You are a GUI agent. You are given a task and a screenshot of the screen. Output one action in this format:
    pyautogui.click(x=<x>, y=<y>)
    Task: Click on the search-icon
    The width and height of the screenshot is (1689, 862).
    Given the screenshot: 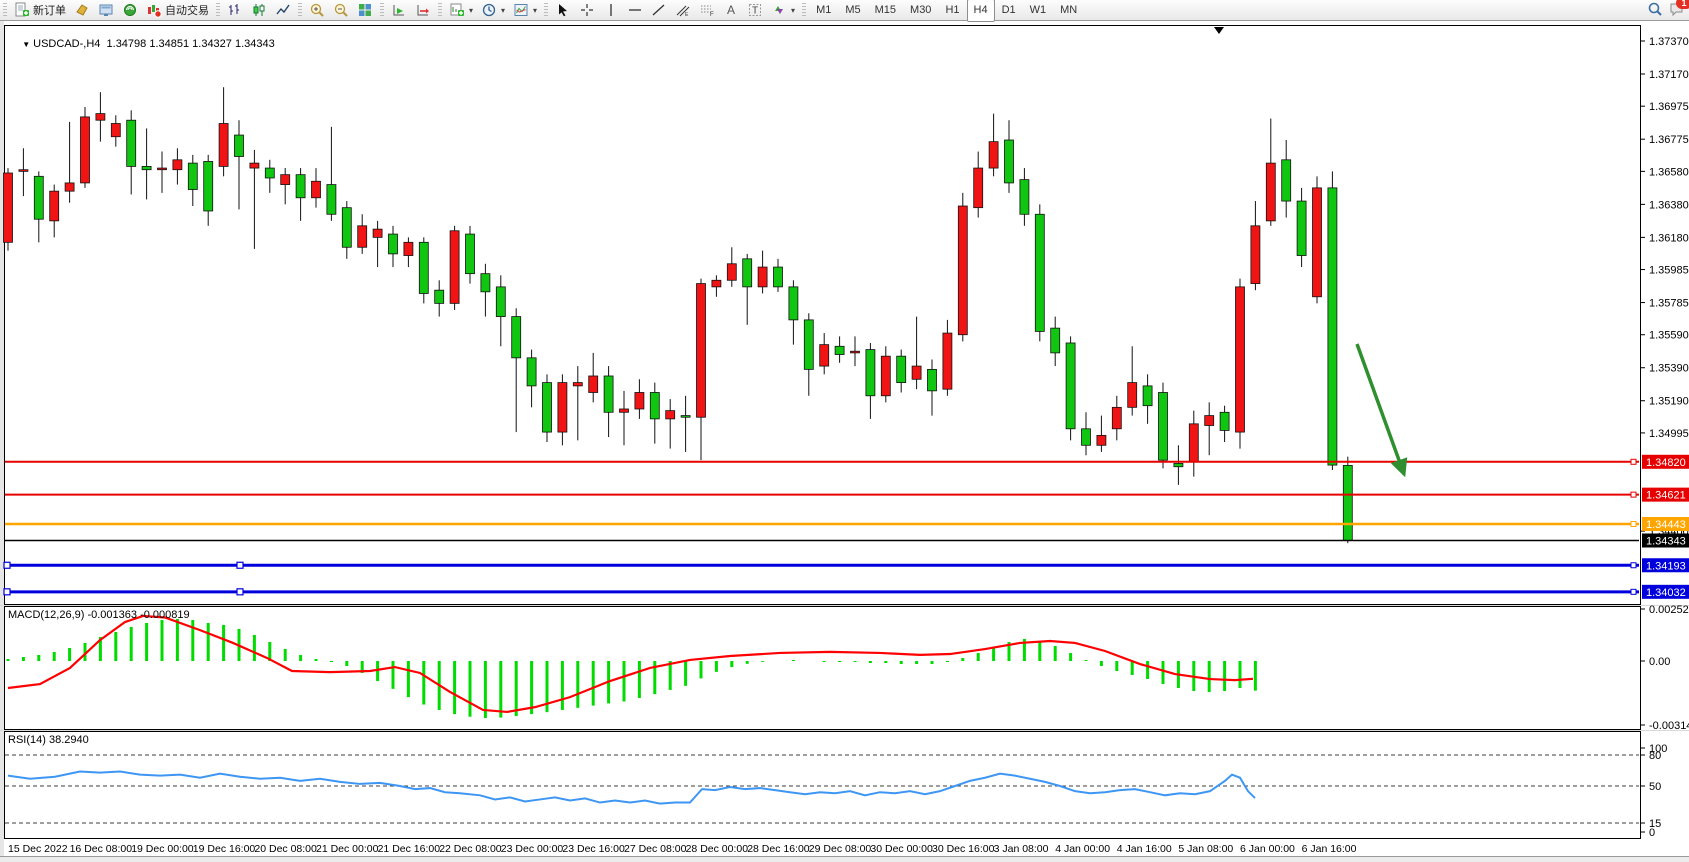 What is the action you would take?
    pyautogui.click(x=1655, y=10)
    